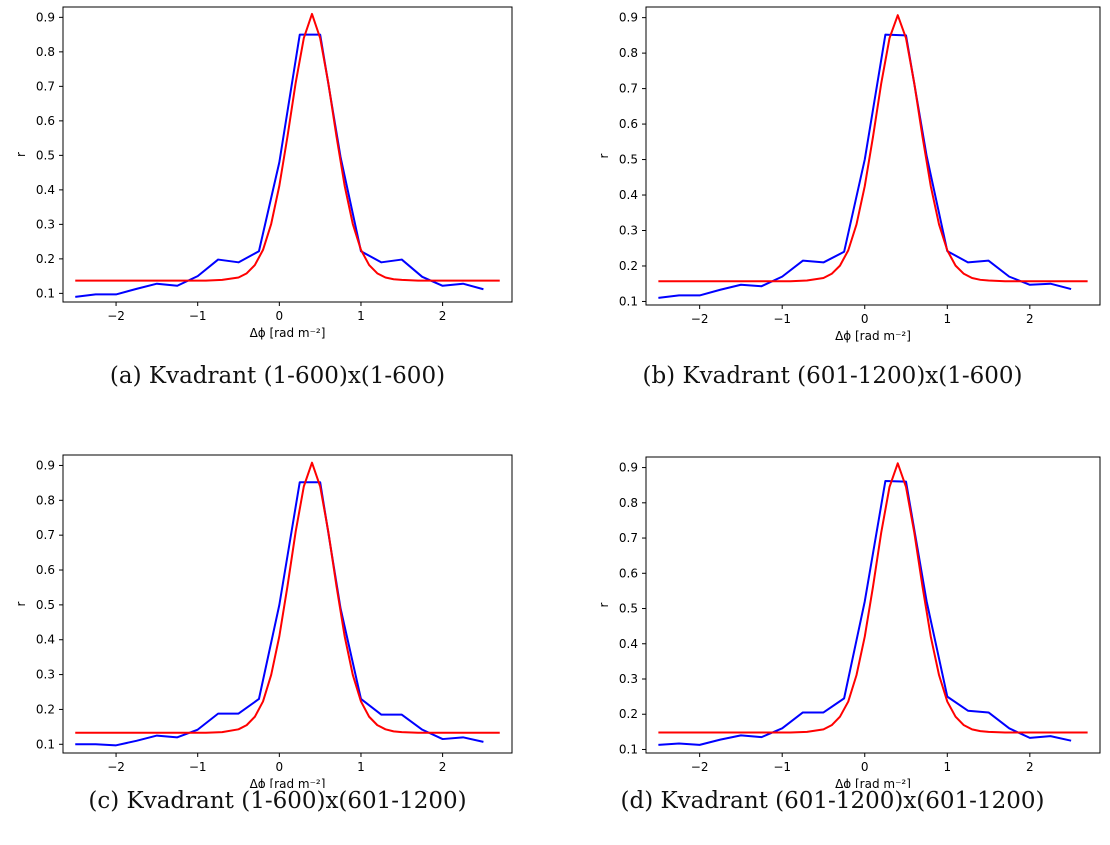 This screenshot has width=1110, height=845. I want to click on x-tick-label-c: −2, so click(116, 767).